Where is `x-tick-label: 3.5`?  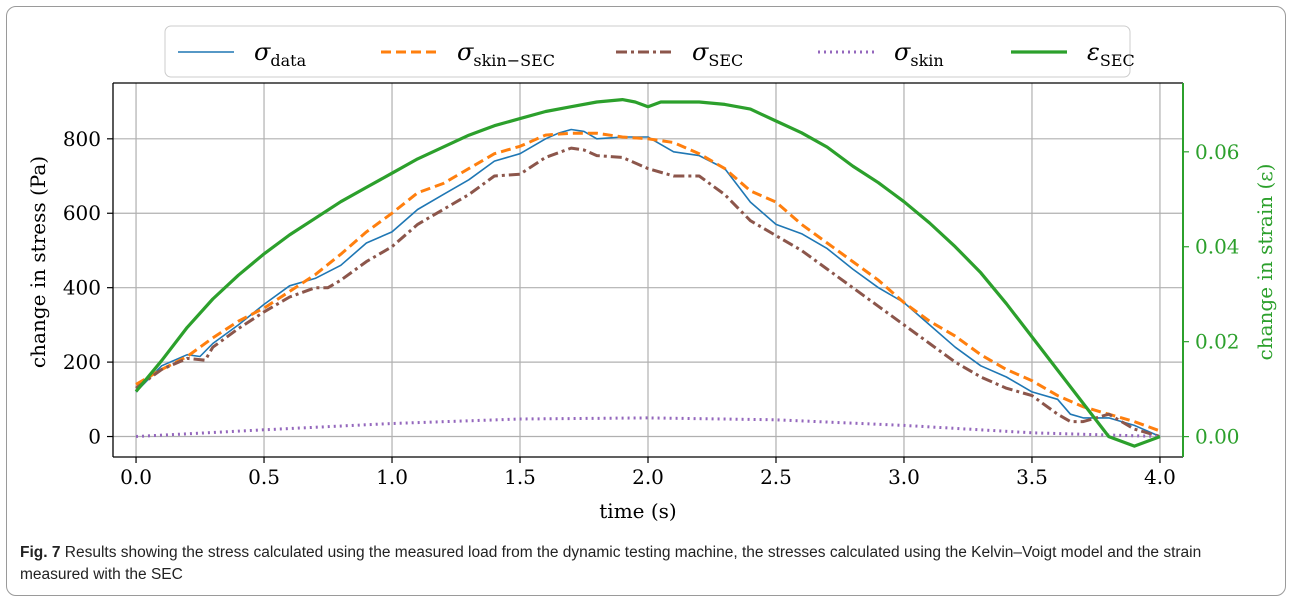
x-tick-label: 3.5 is located at coordinates (1032, 477).